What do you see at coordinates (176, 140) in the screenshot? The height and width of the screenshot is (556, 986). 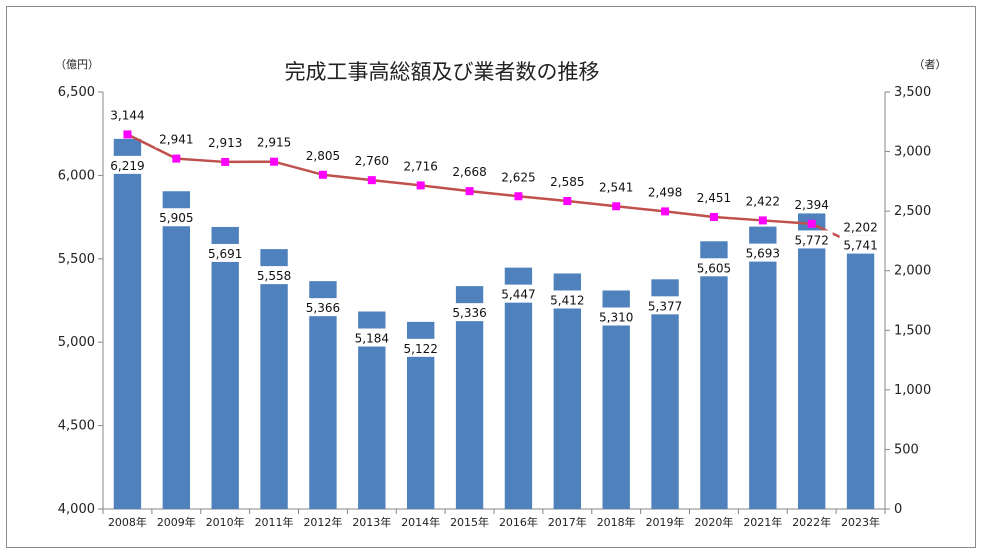 I see `line-data-label: 2,941` at bounding box center [176, 140].